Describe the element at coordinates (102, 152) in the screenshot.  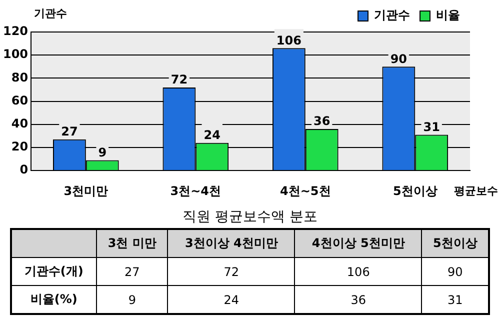
I see `data-label: 9` at that location.